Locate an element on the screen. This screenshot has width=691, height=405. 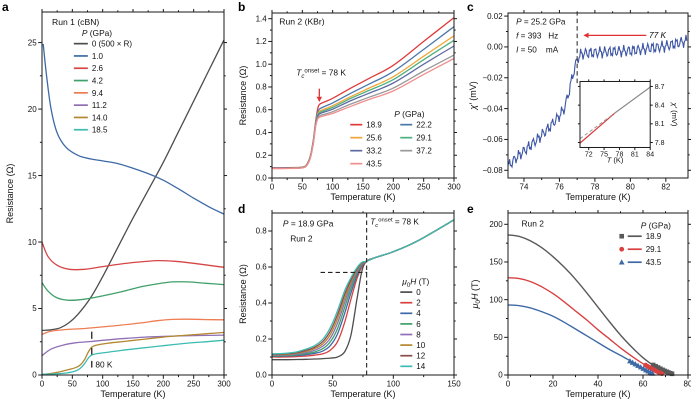
legend-title: μ0H (T) is located at coordinates (415, 283).